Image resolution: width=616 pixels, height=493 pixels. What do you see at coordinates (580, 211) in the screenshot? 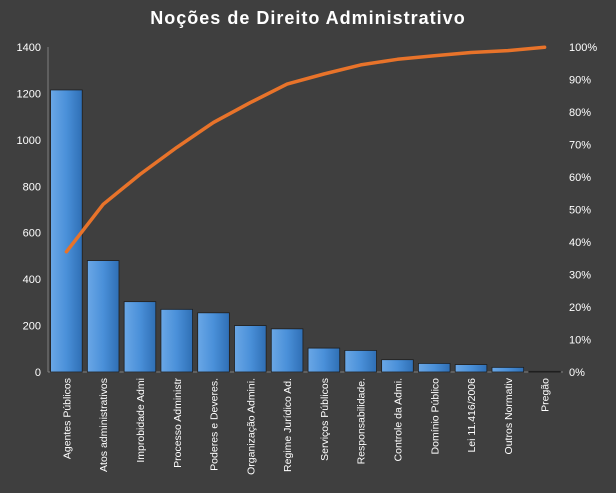
I see `y2-tick-label: 50%` at bounding box center [580, 211].